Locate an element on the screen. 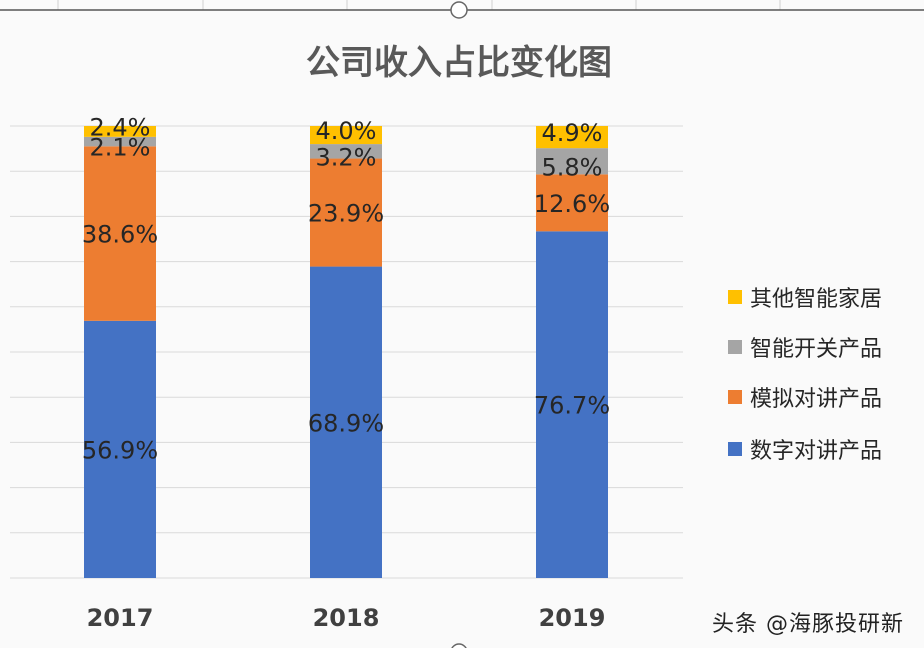 This screenshot has width=924, height=648. data-label: 56.9% is located at coordinates (120, 450).